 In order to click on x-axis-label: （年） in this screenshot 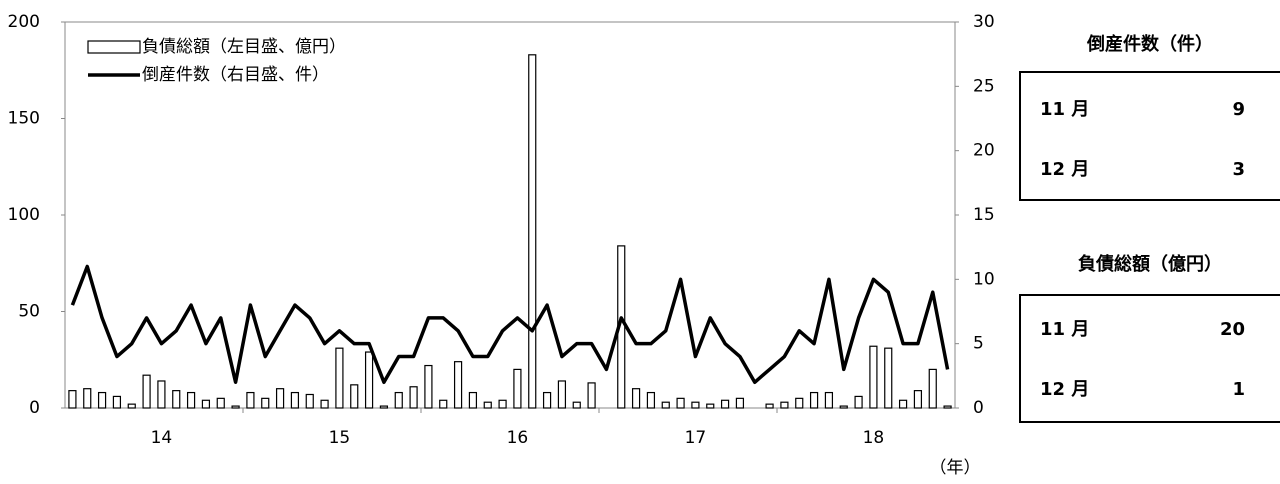, I will do `click(955, 468)`.